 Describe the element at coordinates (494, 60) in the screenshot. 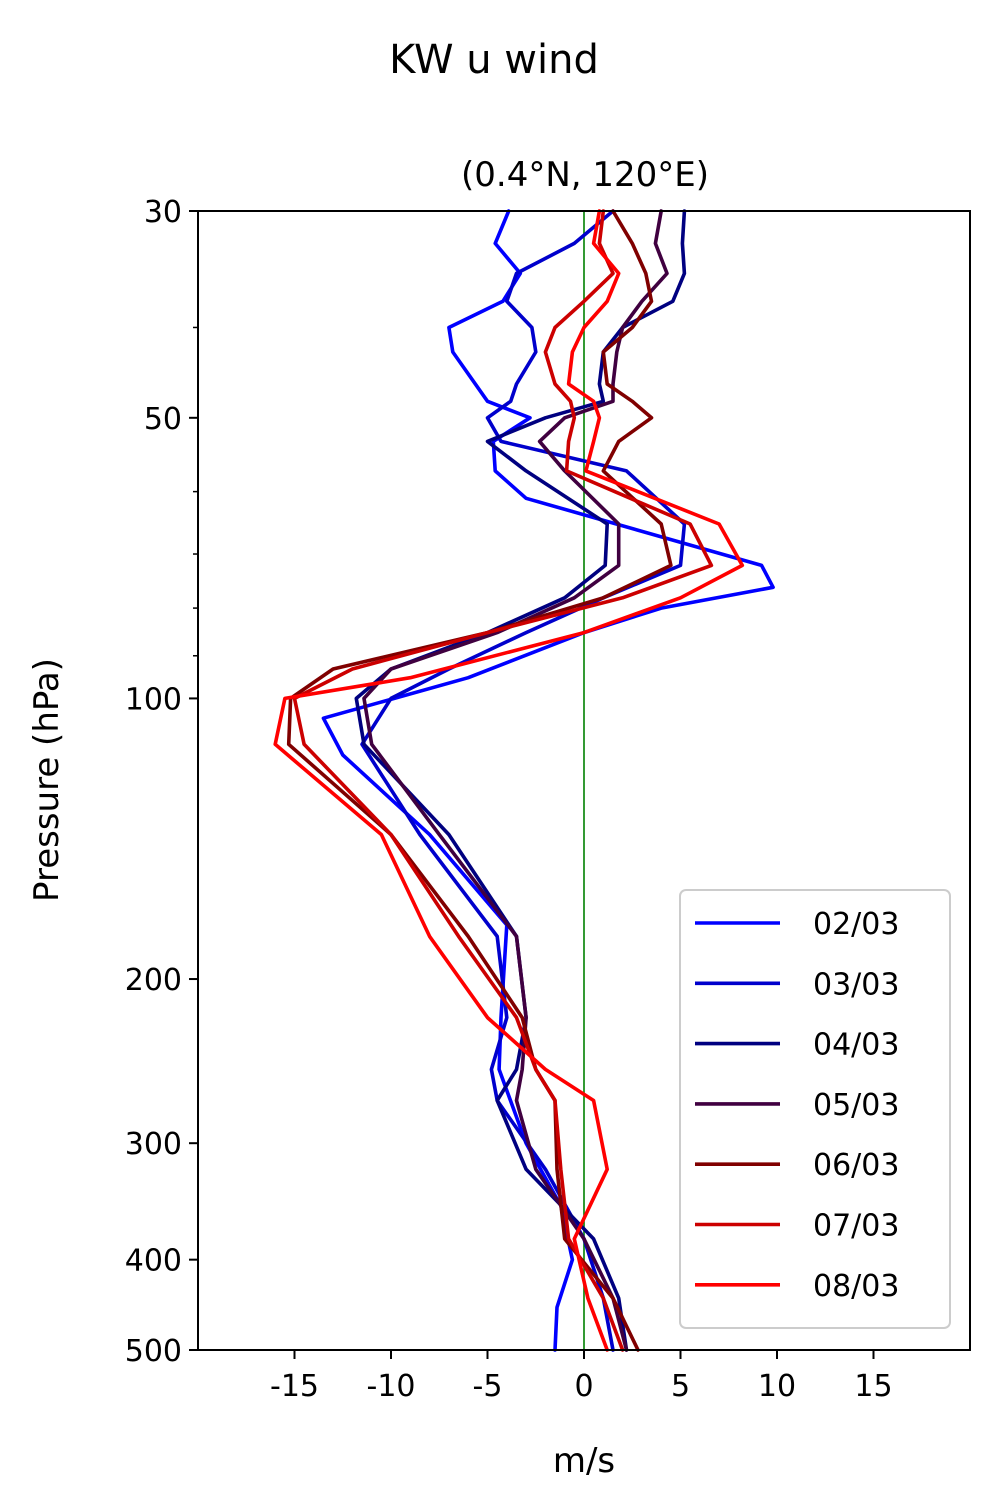

I see `chart-title: KW u wind` at that location.